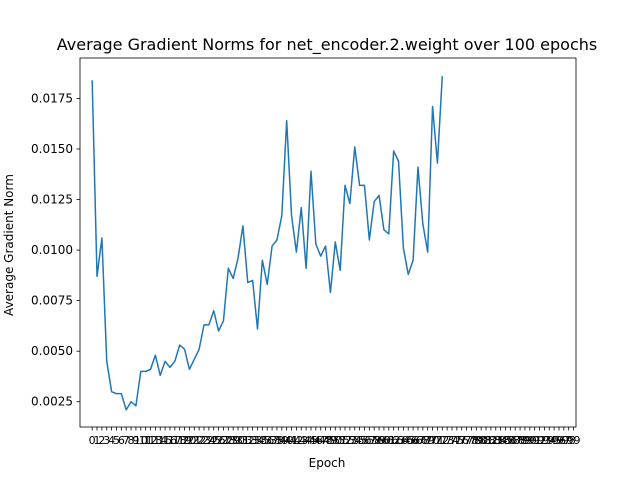 This screenshot has height=480, width=640. What do you see at coordinates (160, 440) in the screenshot?
I see `x-tick-label: 14` at bounding box center [160, 440].